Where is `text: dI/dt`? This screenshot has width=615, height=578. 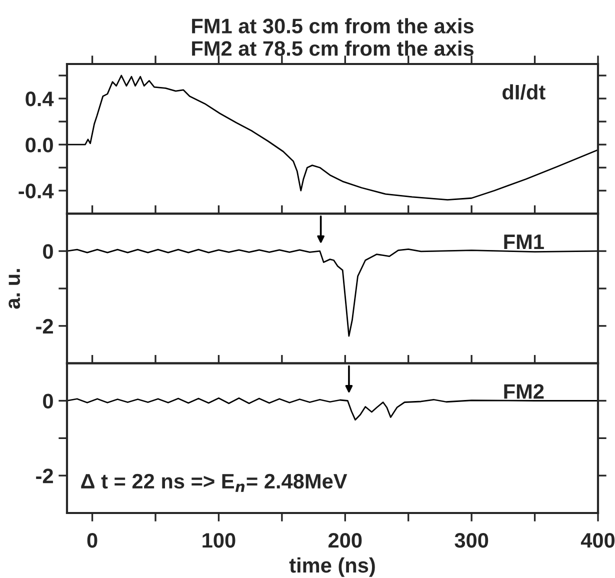
text: dI/dt is located at coordinates (524, 92).